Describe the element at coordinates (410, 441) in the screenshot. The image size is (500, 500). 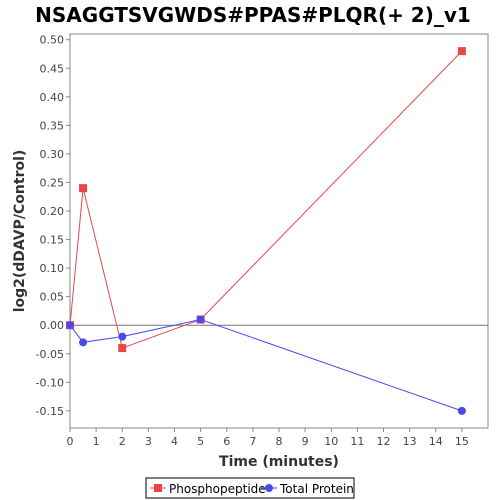
I see `x-tick-label: 13` at that location.